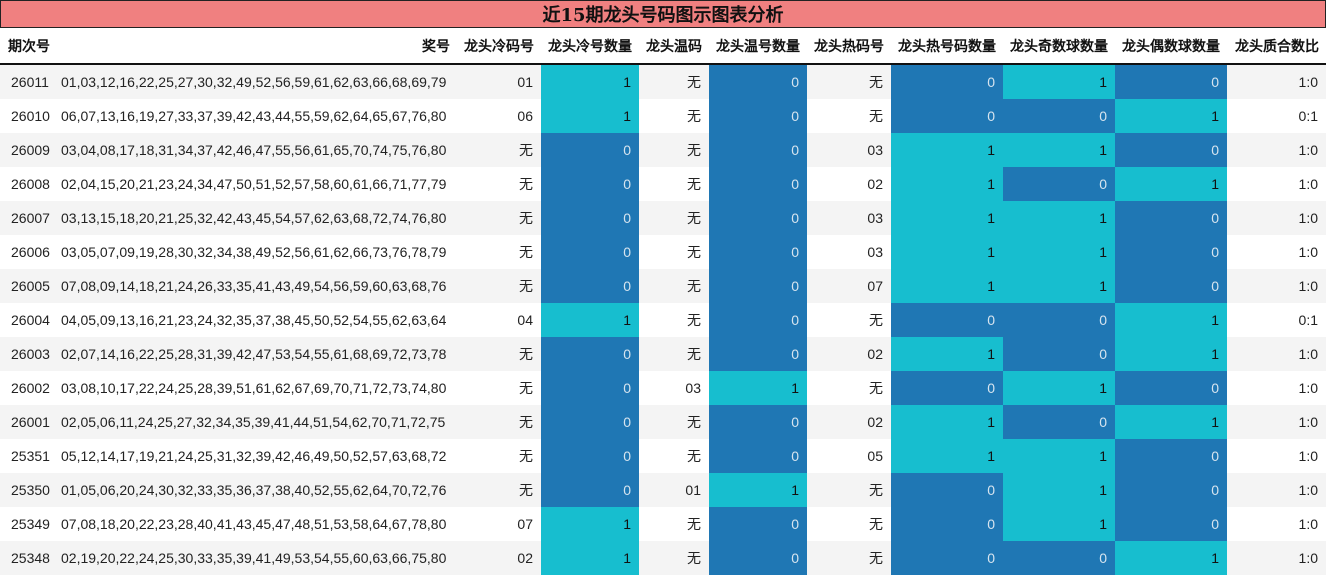 Image resolution: width=1326 pixels, height=575 pixels. What do you see at coordinates (259, 46) in the screenshot?
I see `col-header-numbers: 奖号` at bounding box center [259, 46].